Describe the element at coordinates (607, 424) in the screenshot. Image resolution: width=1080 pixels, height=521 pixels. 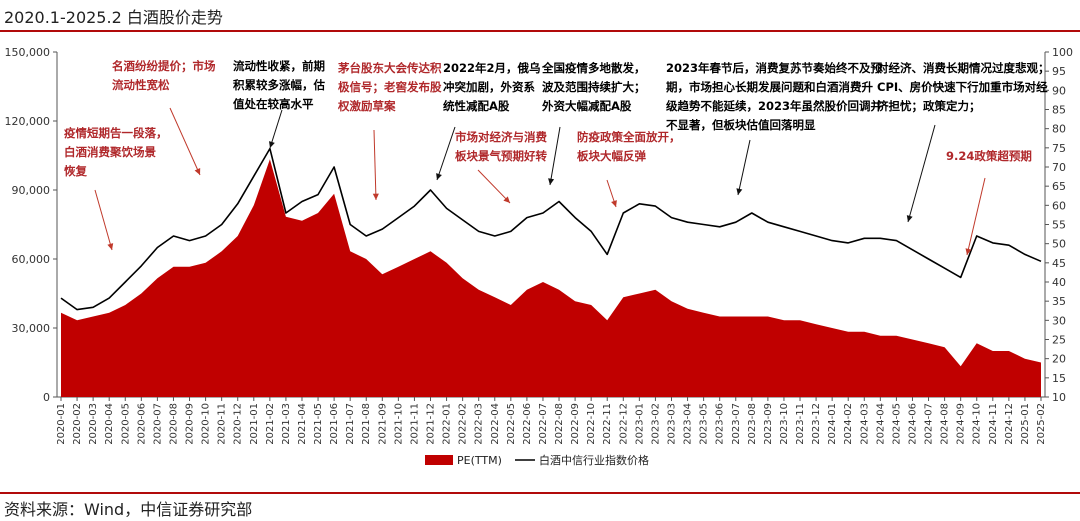
I see `x-tick-label: 2022-11` at that location.